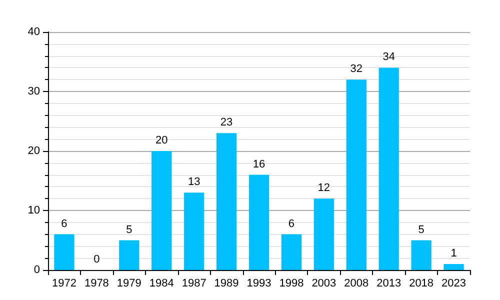 Image resolution: width=500 pixels, height=300 pixels. I want to click on x-tick-label: 2003, so click(324, 284).